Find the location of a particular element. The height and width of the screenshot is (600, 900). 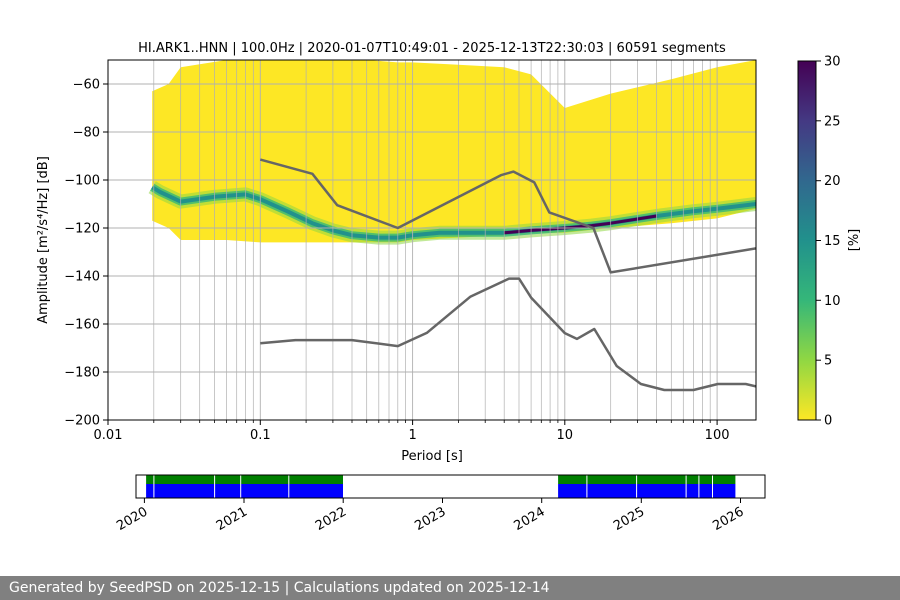

colorbar-tick-label: 5 is located at coordinates (828, 361).